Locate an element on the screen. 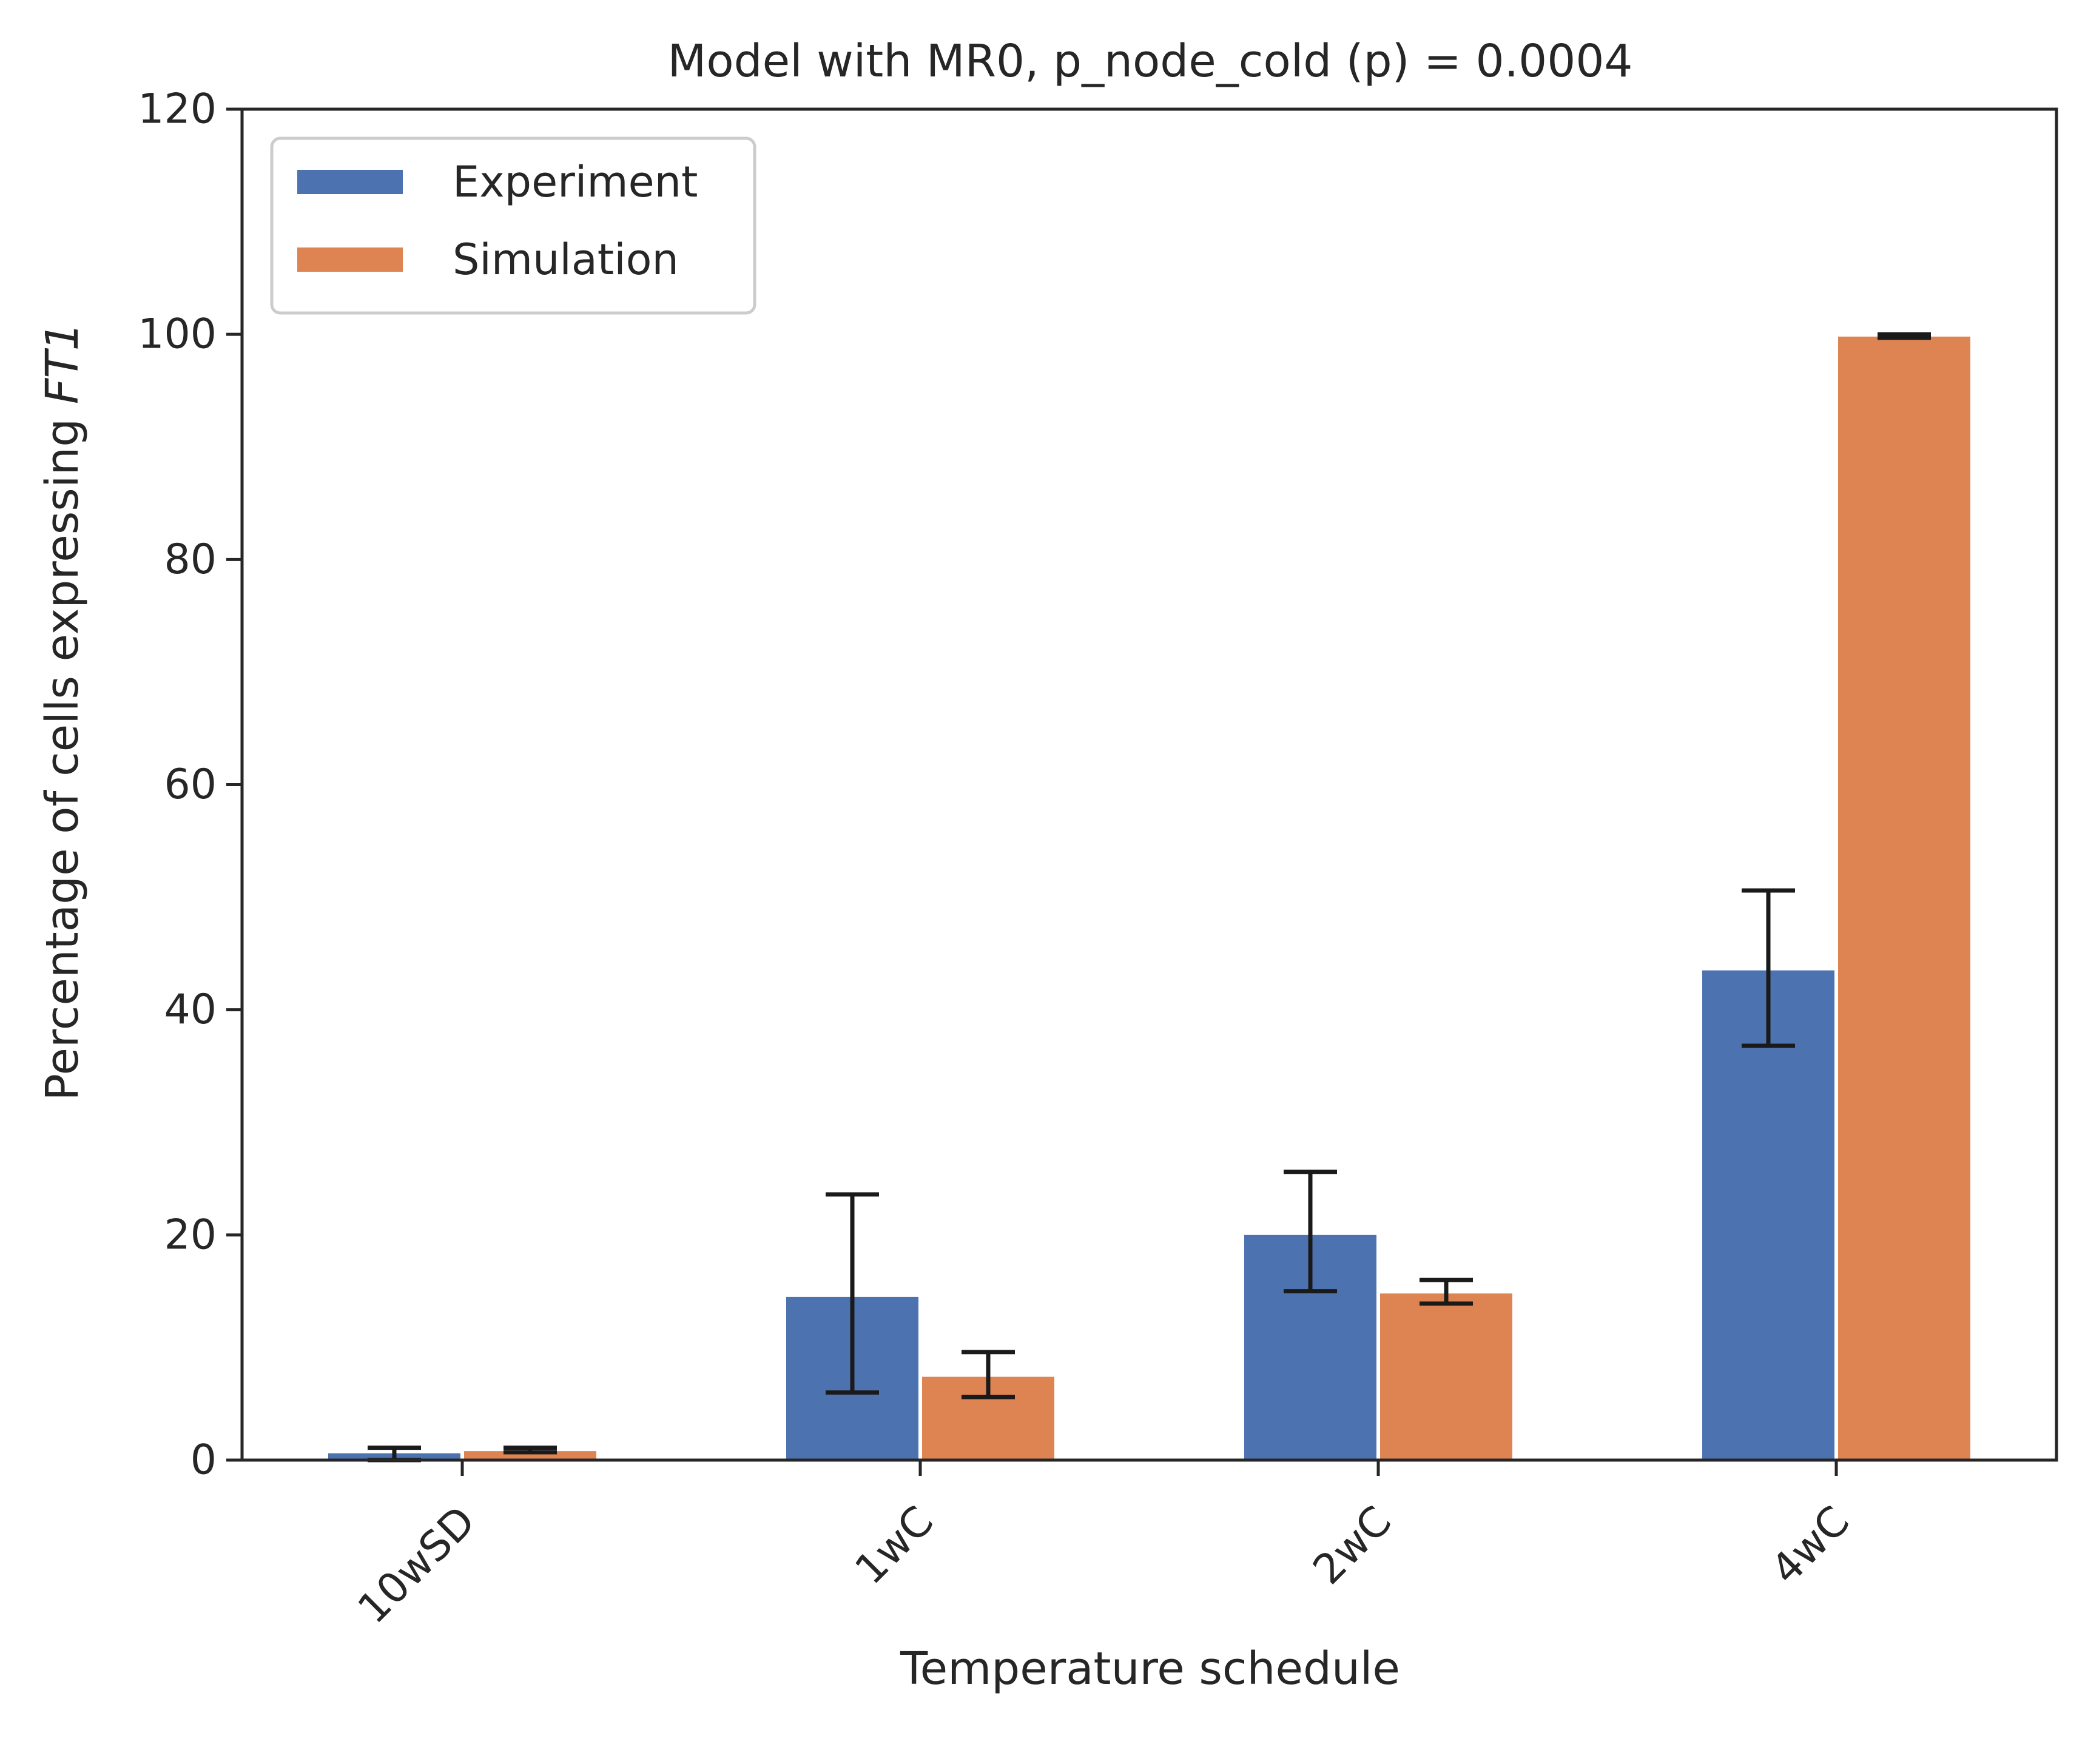 The width and height of the screenshot is (2085, 1764). y-tick-label: 120 is located at coordinates (177, 109).